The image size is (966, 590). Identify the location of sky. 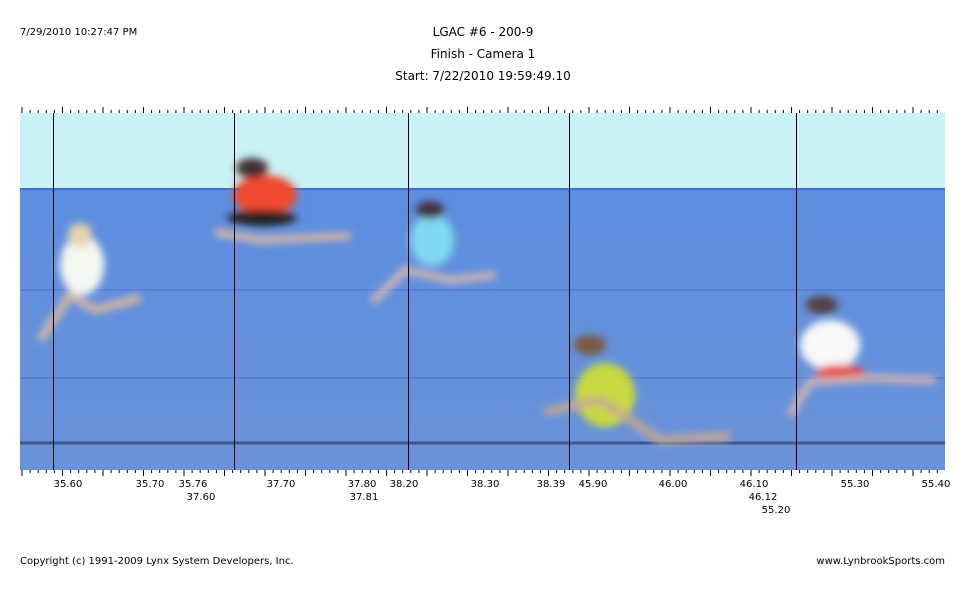
(482, 151).